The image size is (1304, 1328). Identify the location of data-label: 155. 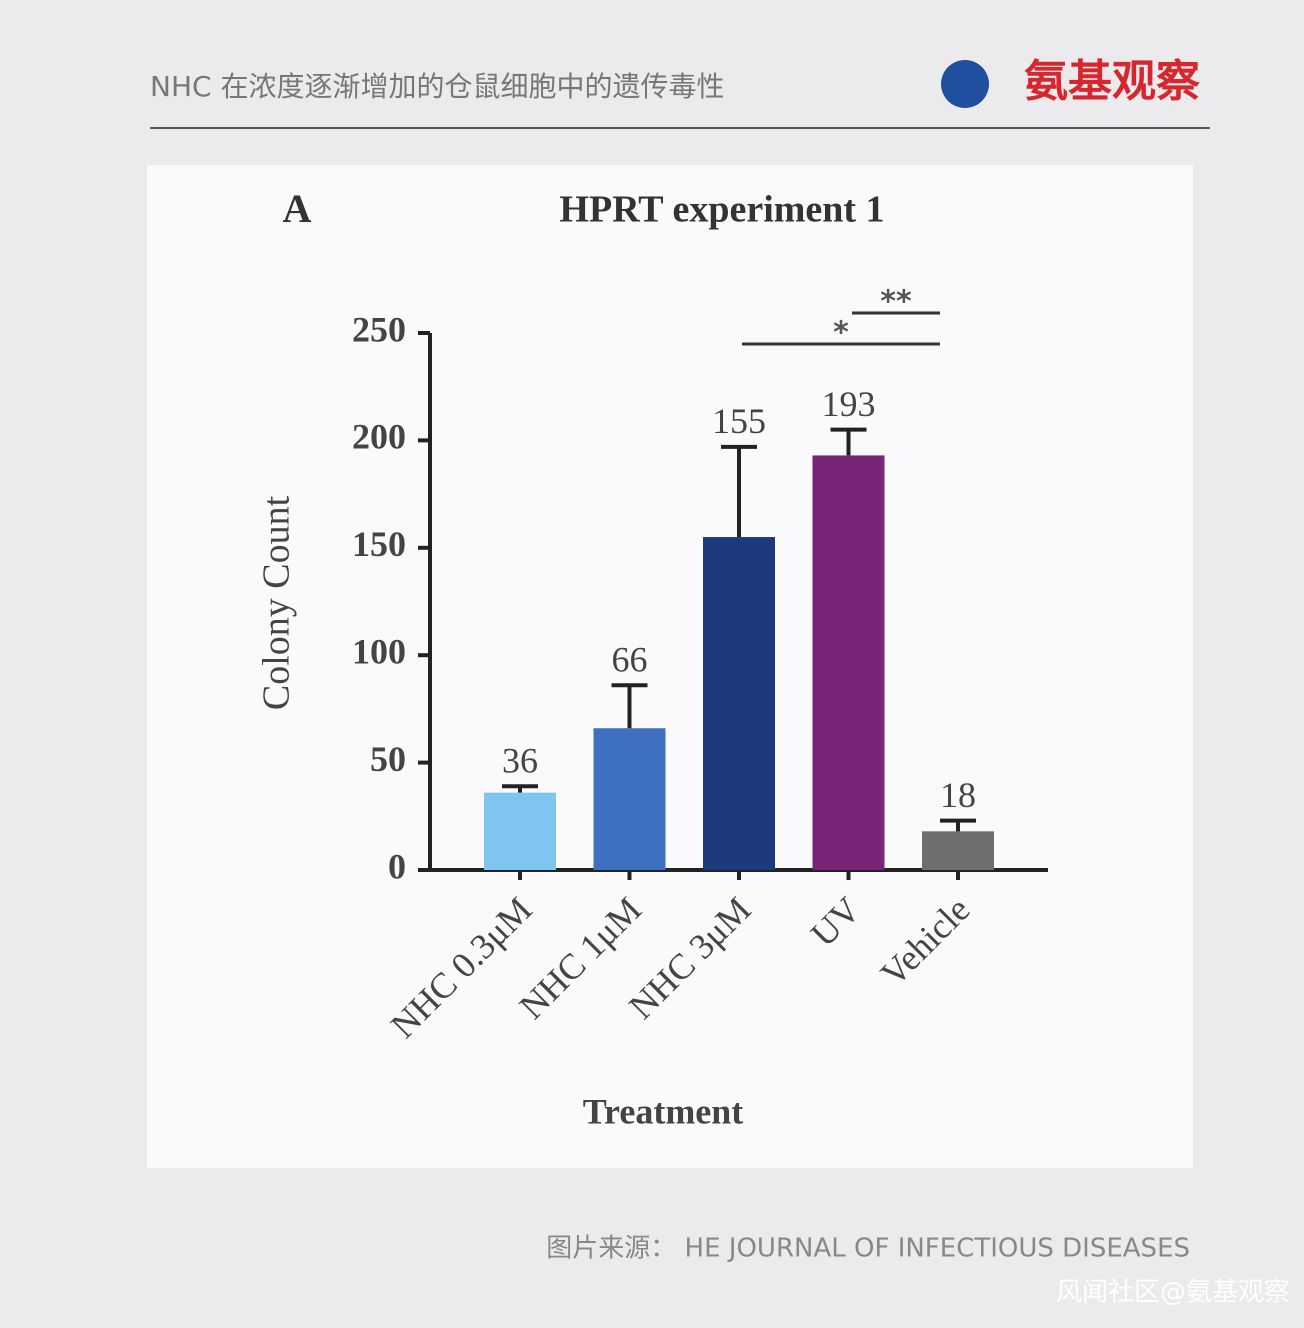
(739, 421).